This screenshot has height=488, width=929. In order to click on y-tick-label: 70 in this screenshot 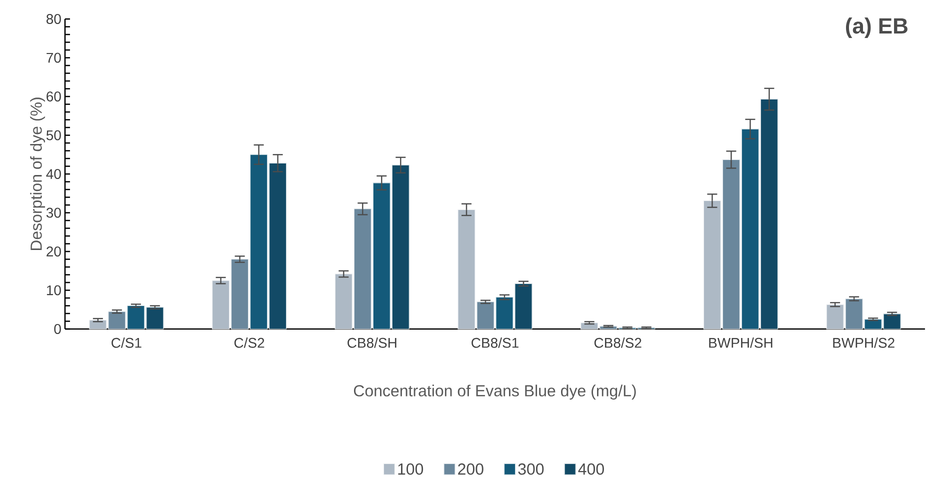, I will do `click(53, 57)`.